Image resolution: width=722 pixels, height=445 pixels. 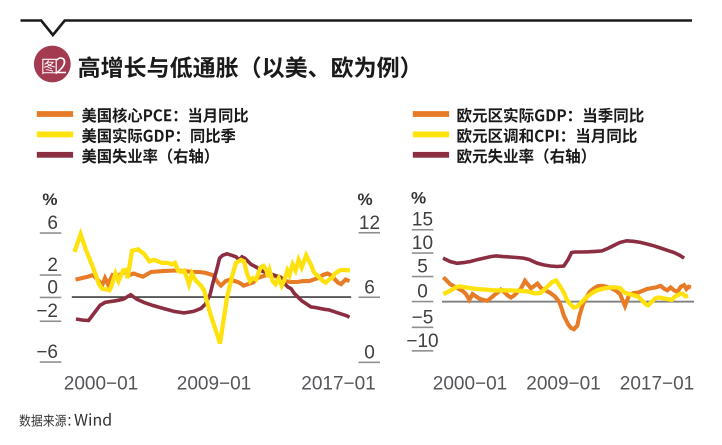 I want to click on svg-text: −6, so click(x=47, y=352).